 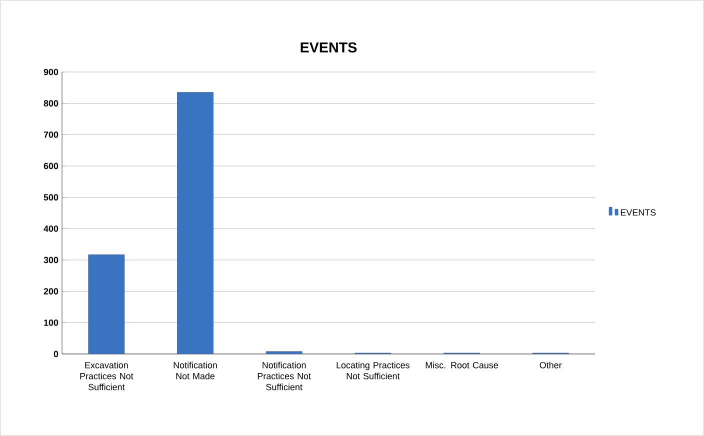 What do you see at coordinates (51, 197) in the screenshot?
I see `y-tick-label: 500` at bounding box center [51, 197].